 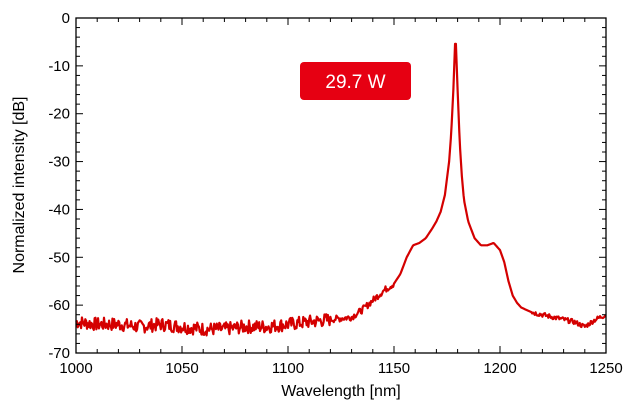 I want to click on y-tick-label: -40, so click(x=59, y=209).